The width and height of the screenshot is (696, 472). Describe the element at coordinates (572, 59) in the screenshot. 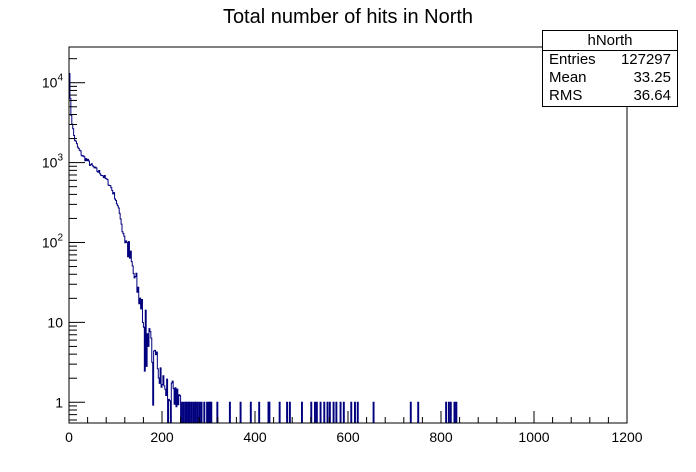

I see `stats-entries-label: Entries` at that location.